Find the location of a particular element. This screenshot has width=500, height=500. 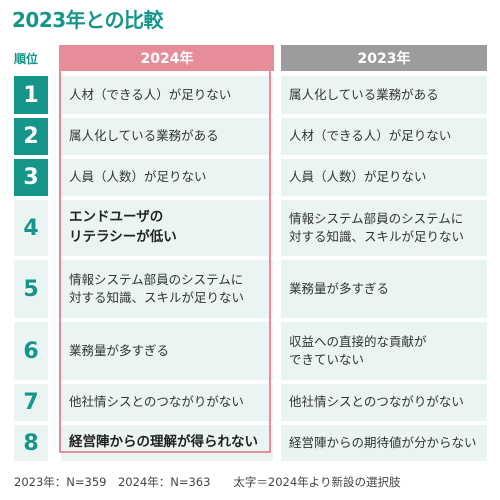

cell-2023: 収益への直接的な貢献が できていない is located at coordinates (384, 351).